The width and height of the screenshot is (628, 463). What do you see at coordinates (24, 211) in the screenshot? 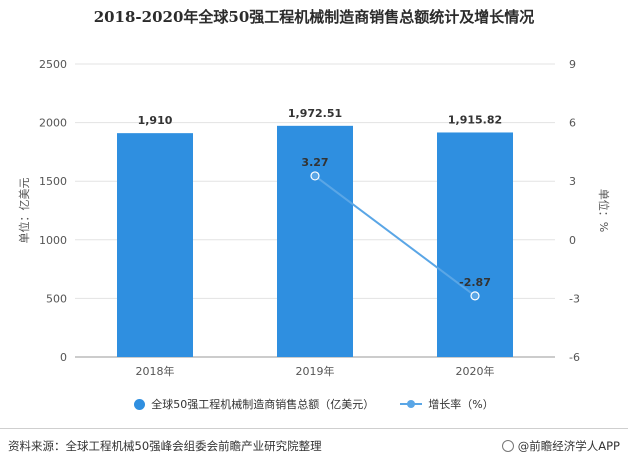
I see `y-axis-label: 单位：亿美元` at bounding box center [24, 211].